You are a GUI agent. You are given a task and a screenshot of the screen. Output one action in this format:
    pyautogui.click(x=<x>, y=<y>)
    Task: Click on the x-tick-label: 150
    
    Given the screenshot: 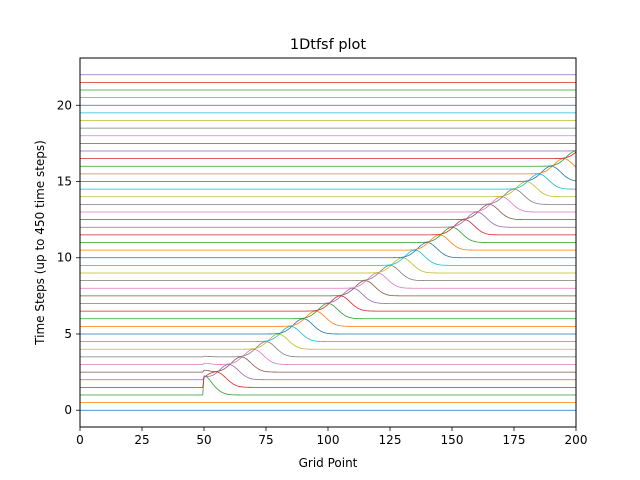 What is the action you would take?
    pyautogui.click(x=452, y=440)
    